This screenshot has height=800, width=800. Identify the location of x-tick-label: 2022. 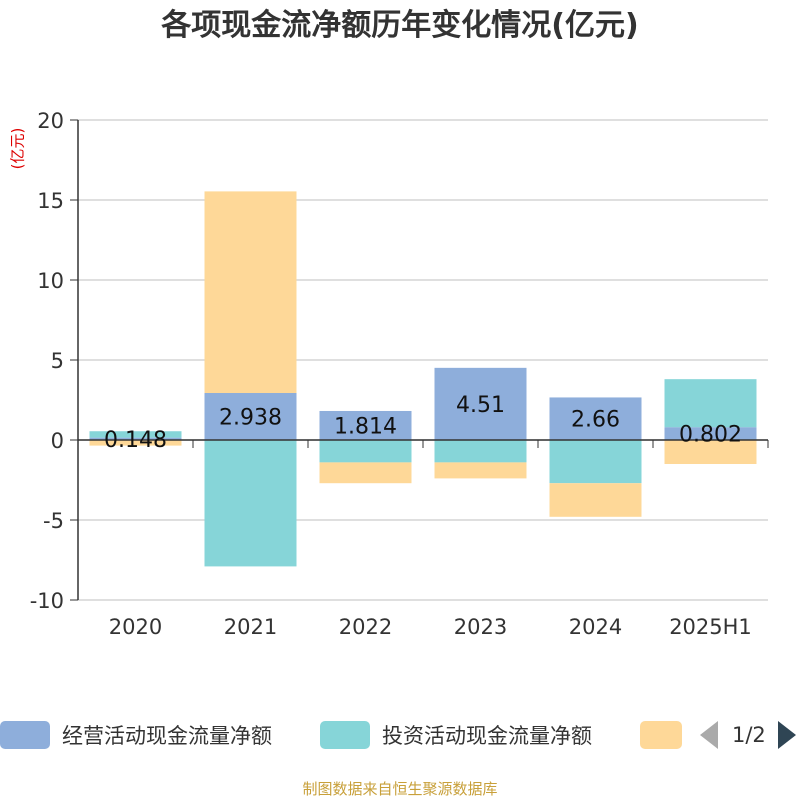
(365, 627).